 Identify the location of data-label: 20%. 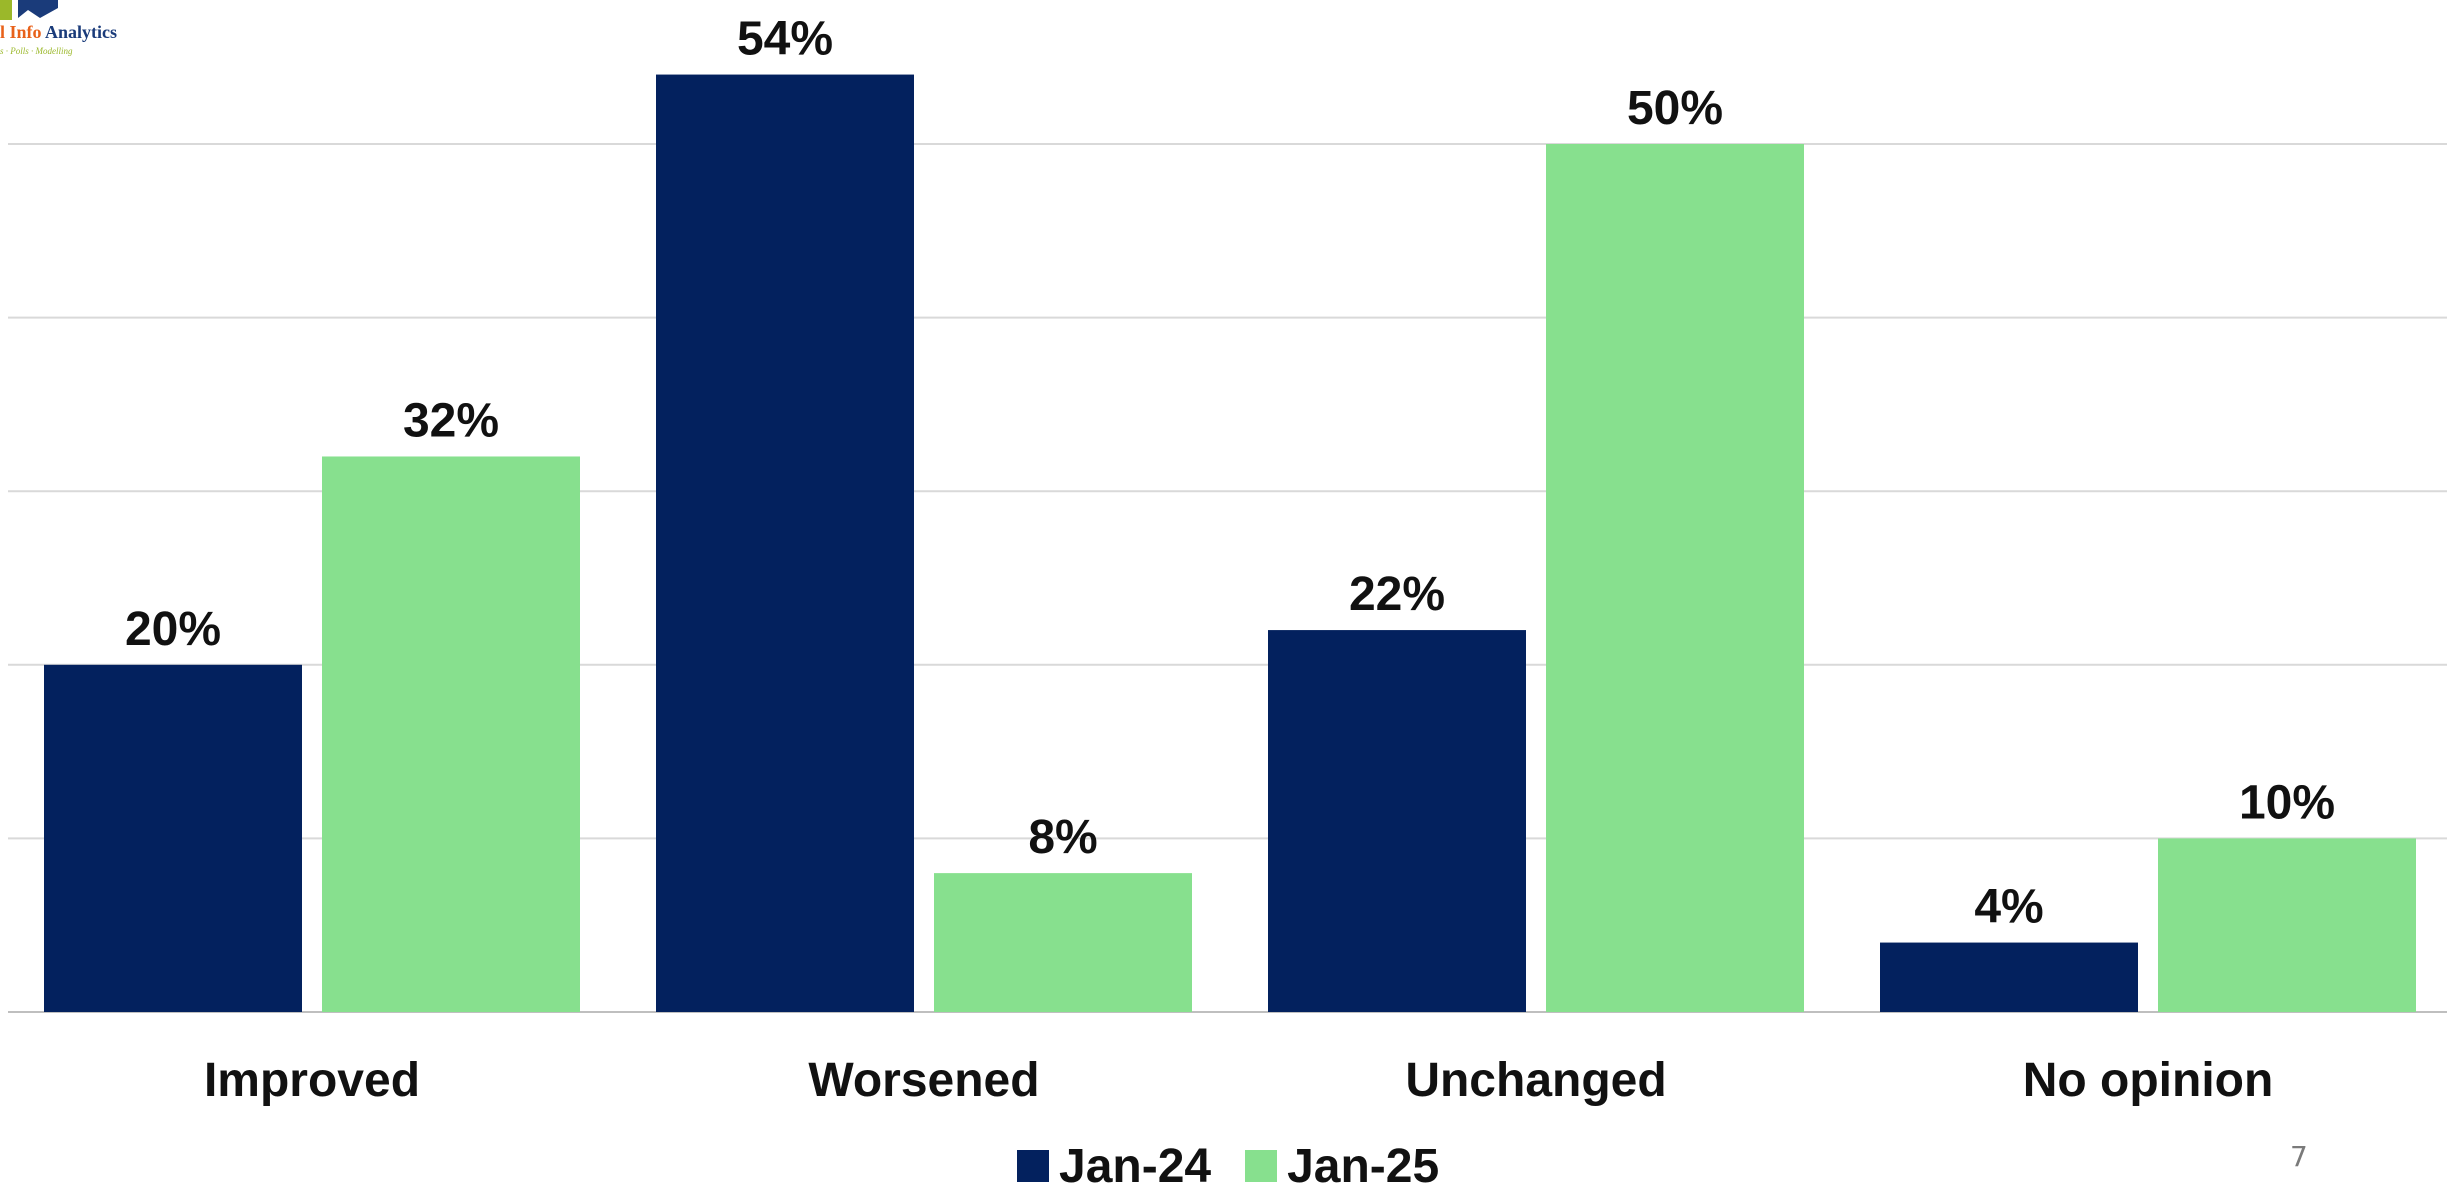
(173, 629).